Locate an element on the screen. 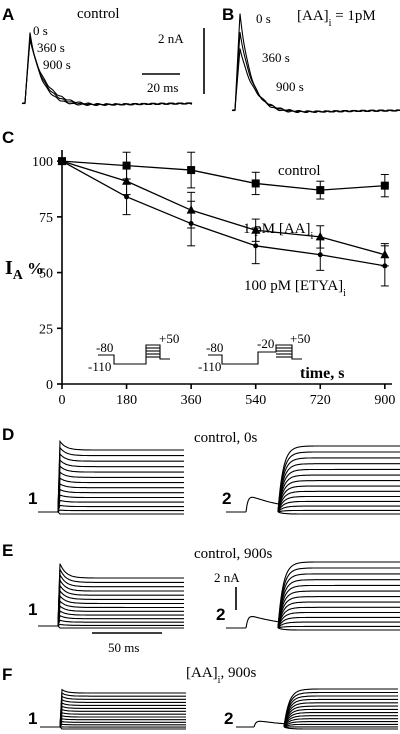 The image size is (400, 734). y-tick-label: 0 is located at coordinates (49, 385).